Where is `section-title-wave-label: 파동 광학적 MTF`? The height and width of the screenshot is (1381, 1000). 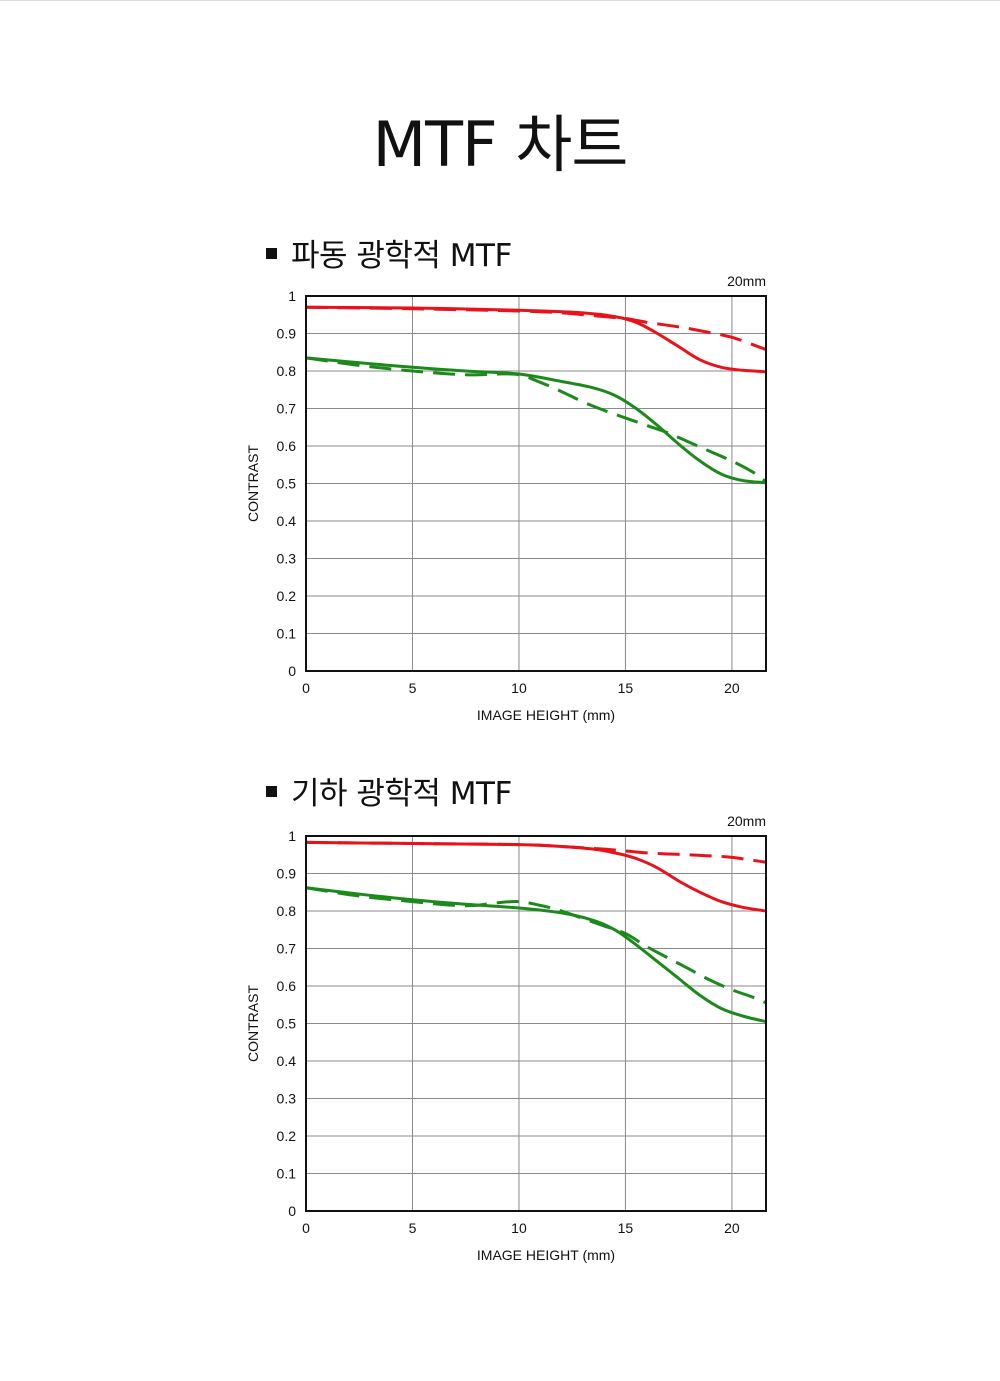
section-title-wave-label: 파동 광학적 MTF is located at coordinates (401, 256).